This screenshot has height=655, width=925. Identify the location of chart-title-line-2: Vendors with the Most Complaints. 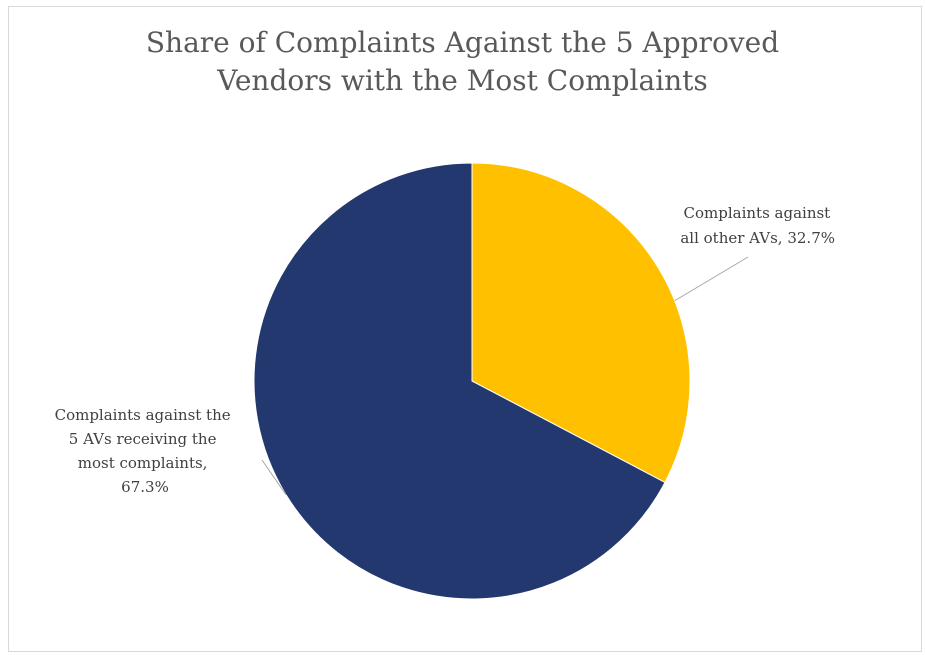
(462, 80).